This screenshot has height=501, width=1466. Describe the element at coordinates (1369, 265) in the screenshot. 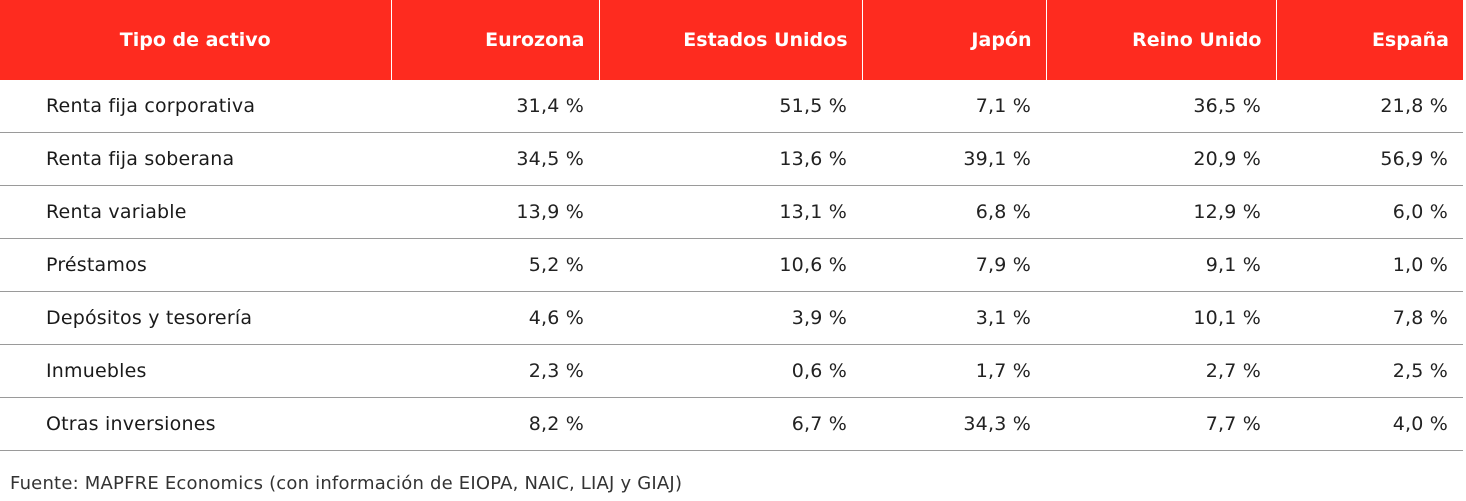

I see `value-cell-spain: 1,0 %` at that location.